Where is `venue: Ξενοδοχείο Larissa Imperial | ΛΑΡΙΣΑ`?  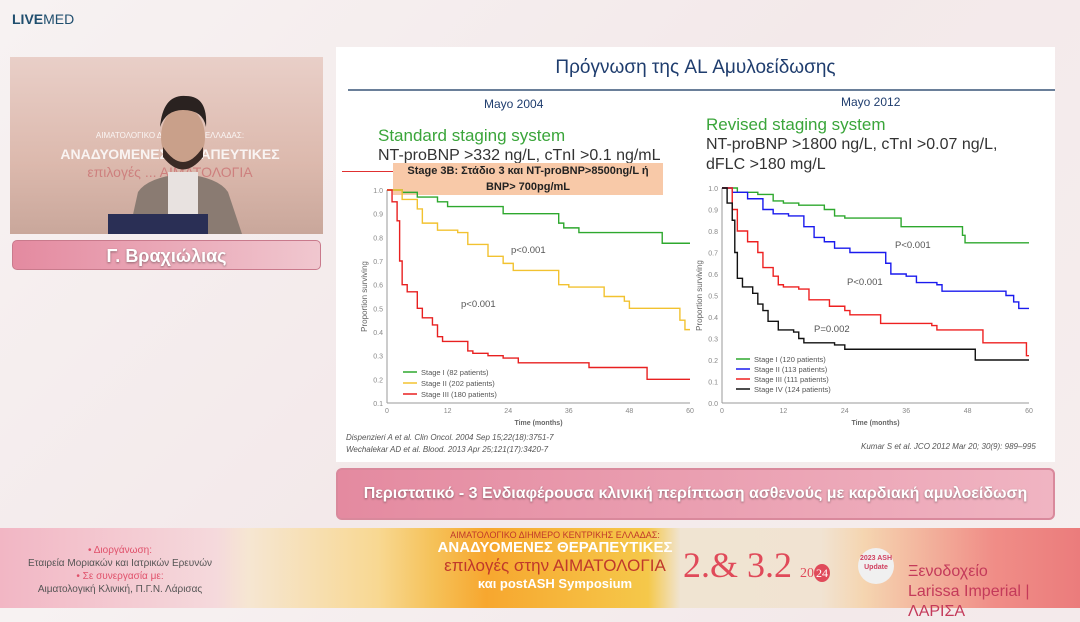 venue: Ξενοδοχείο Larissa Imperial | ΛΑΡΙΣΑ is located at coordinates (969, 591).